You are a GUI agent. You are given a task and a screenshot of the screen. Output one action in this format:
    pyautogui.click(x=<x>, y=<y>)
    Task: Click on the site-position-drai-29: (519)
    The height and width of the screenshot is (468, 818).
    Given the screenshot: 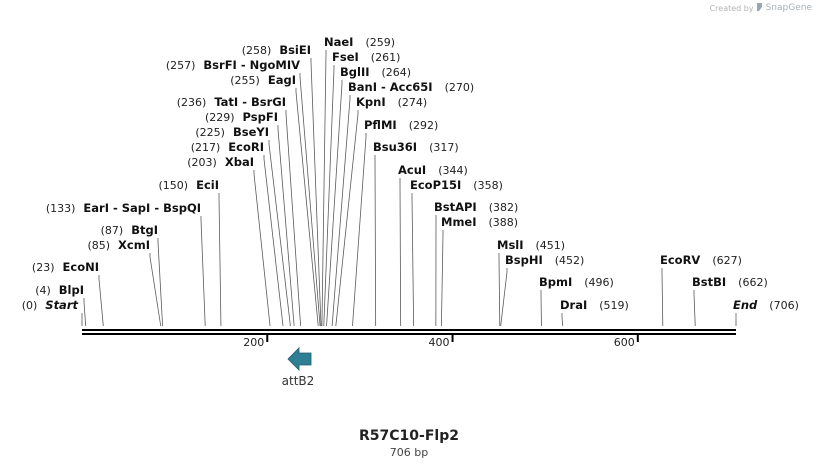 What is the action you would take?
    pyautogui.click(x=614, y=305)
    